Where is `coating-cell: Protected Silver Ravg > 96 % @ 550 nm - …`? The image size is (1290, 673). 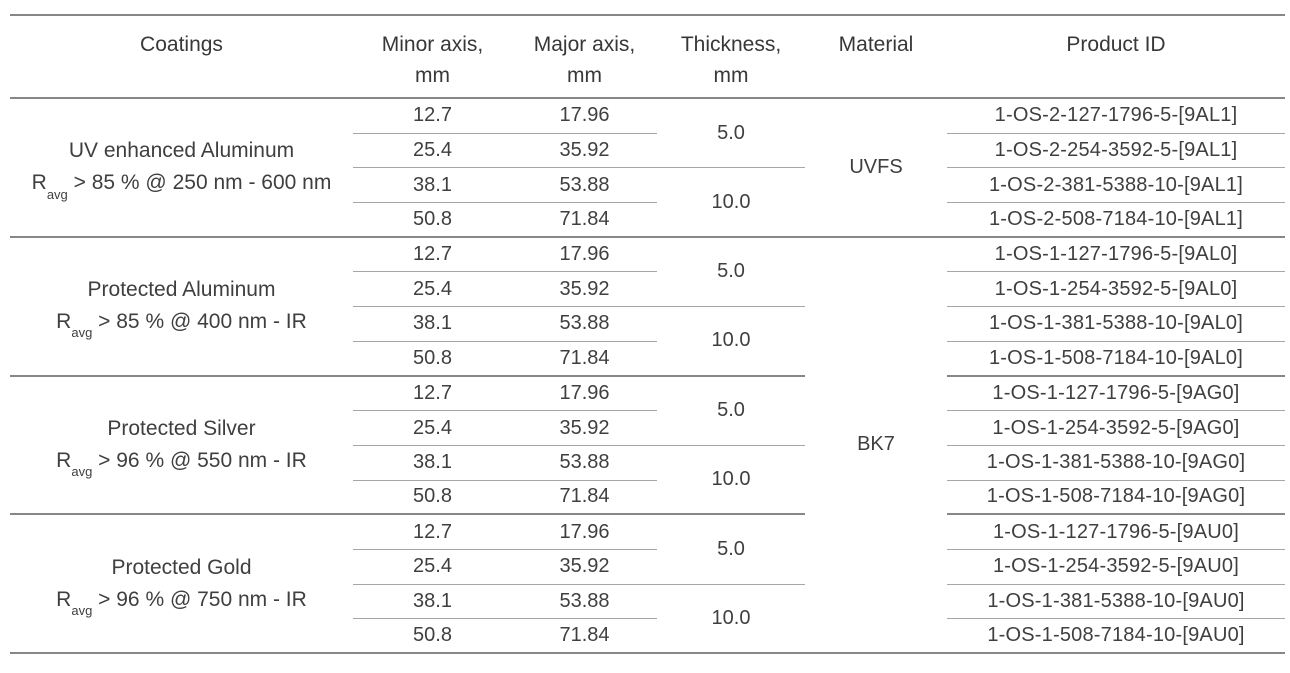
coating-cell: Protected Silver Ravg > 96 % @ 550 nm - … is located at coordinates (181, 446).